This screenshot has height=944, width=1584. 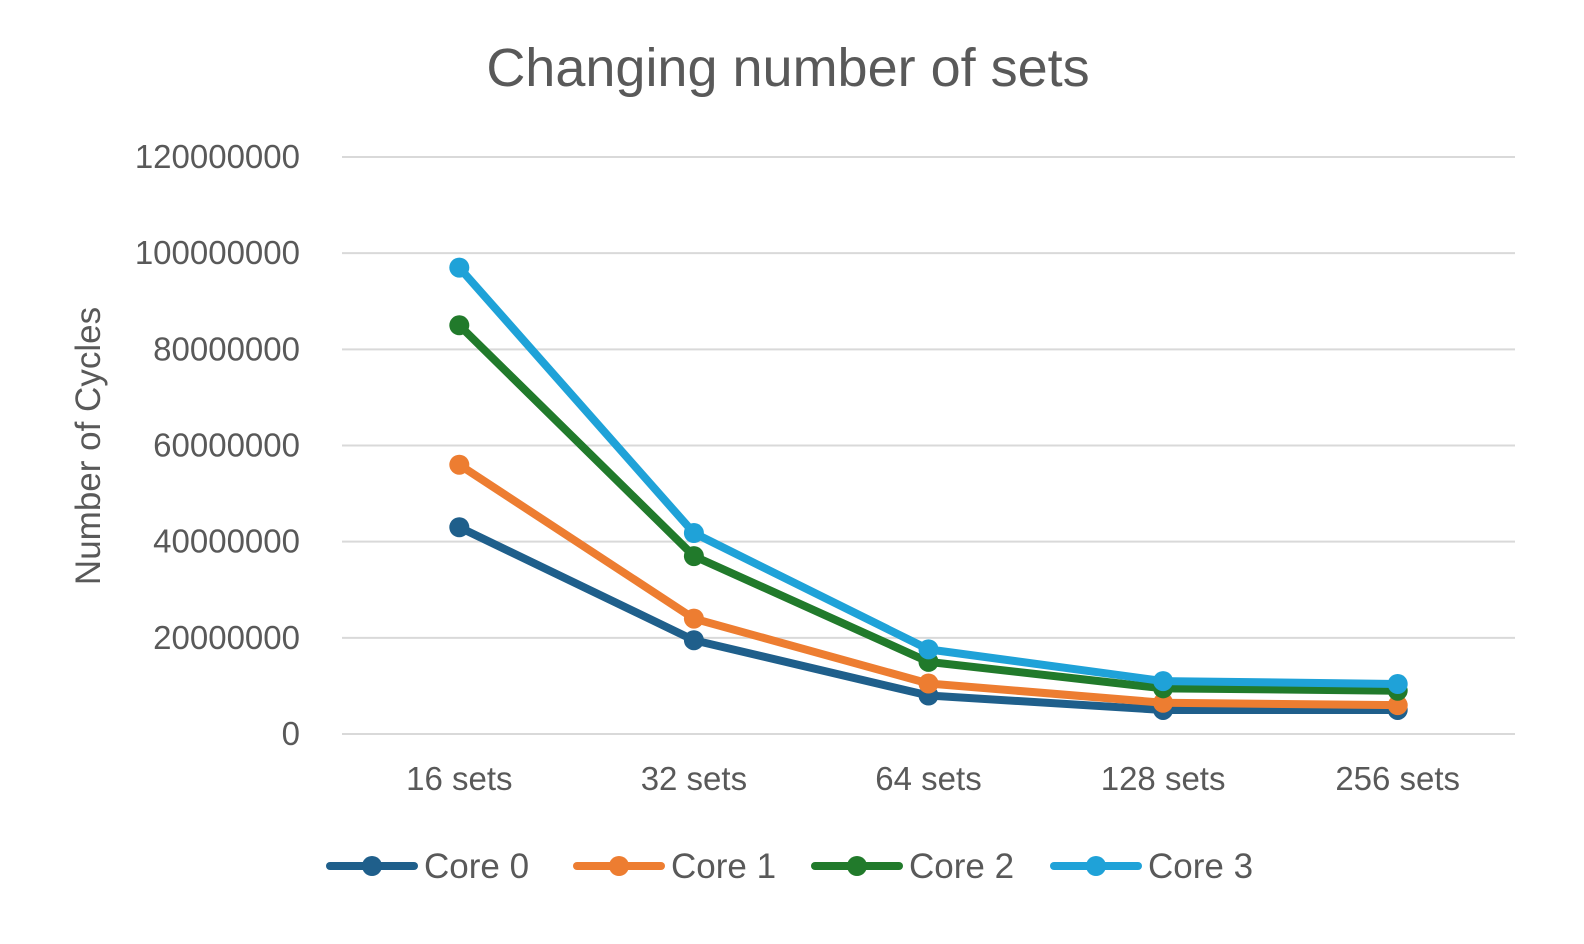 I want to click on x-axis-tick-labels: 16 sets 32 sets 64 sets 128 sets 256 sets, so click(x=933, y=778).